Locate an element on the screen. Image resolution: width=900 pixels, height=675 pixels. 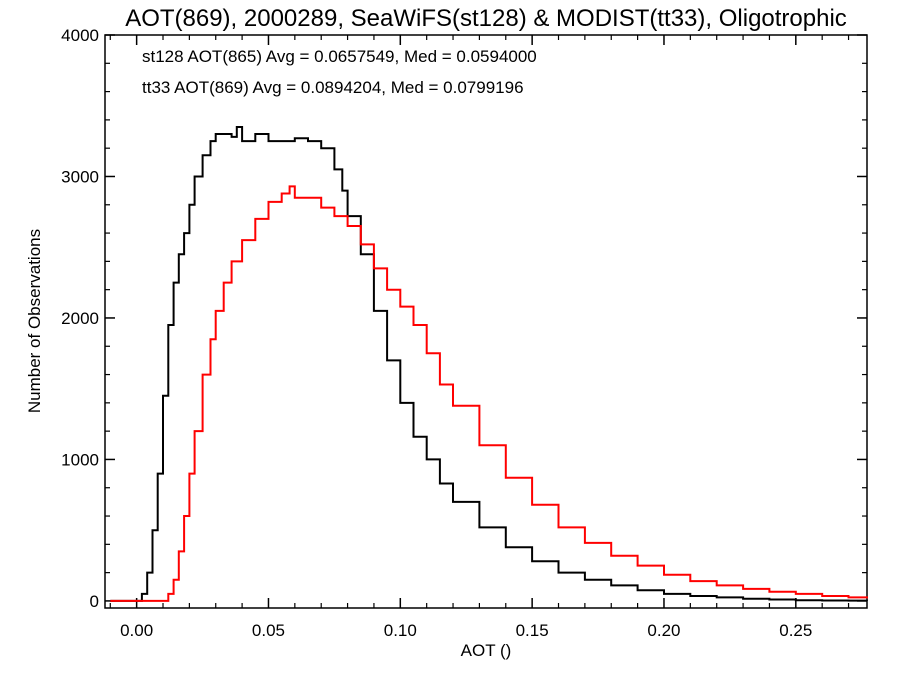
x-tick-label: 0.25 is located at coordinates (795, 630).